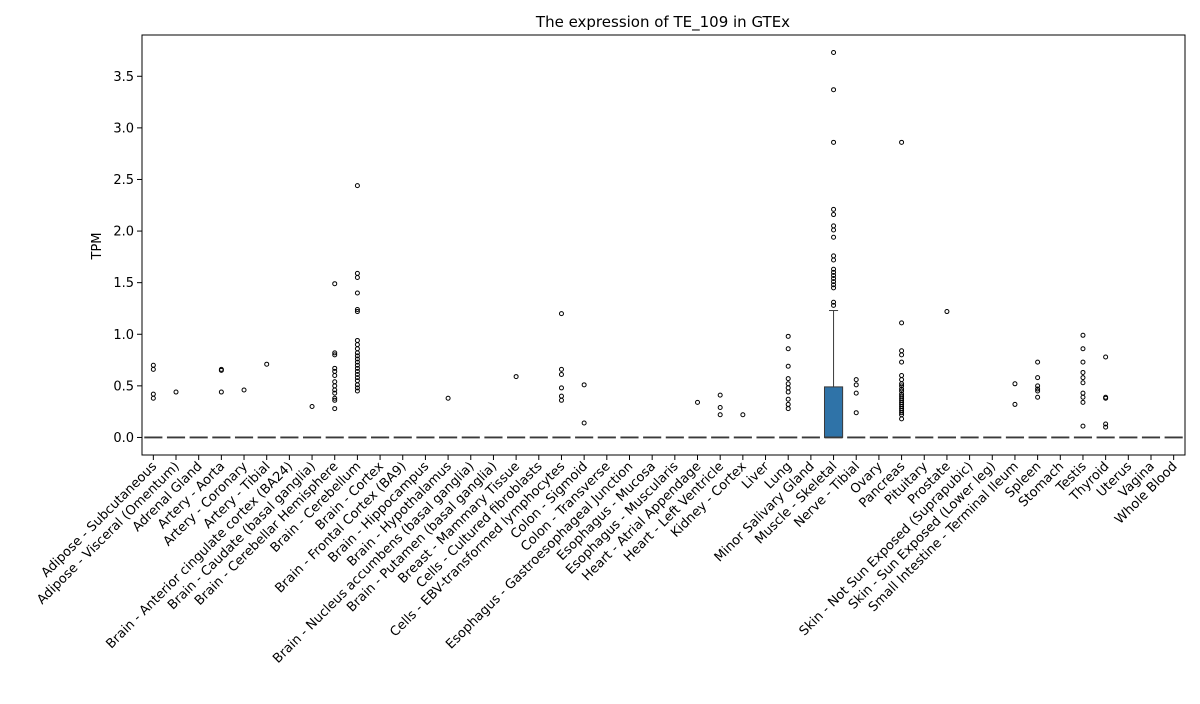  Describe the element at coordinates (97, 247) in the screenshot. I see `y-axis-label: TPM` at that location.